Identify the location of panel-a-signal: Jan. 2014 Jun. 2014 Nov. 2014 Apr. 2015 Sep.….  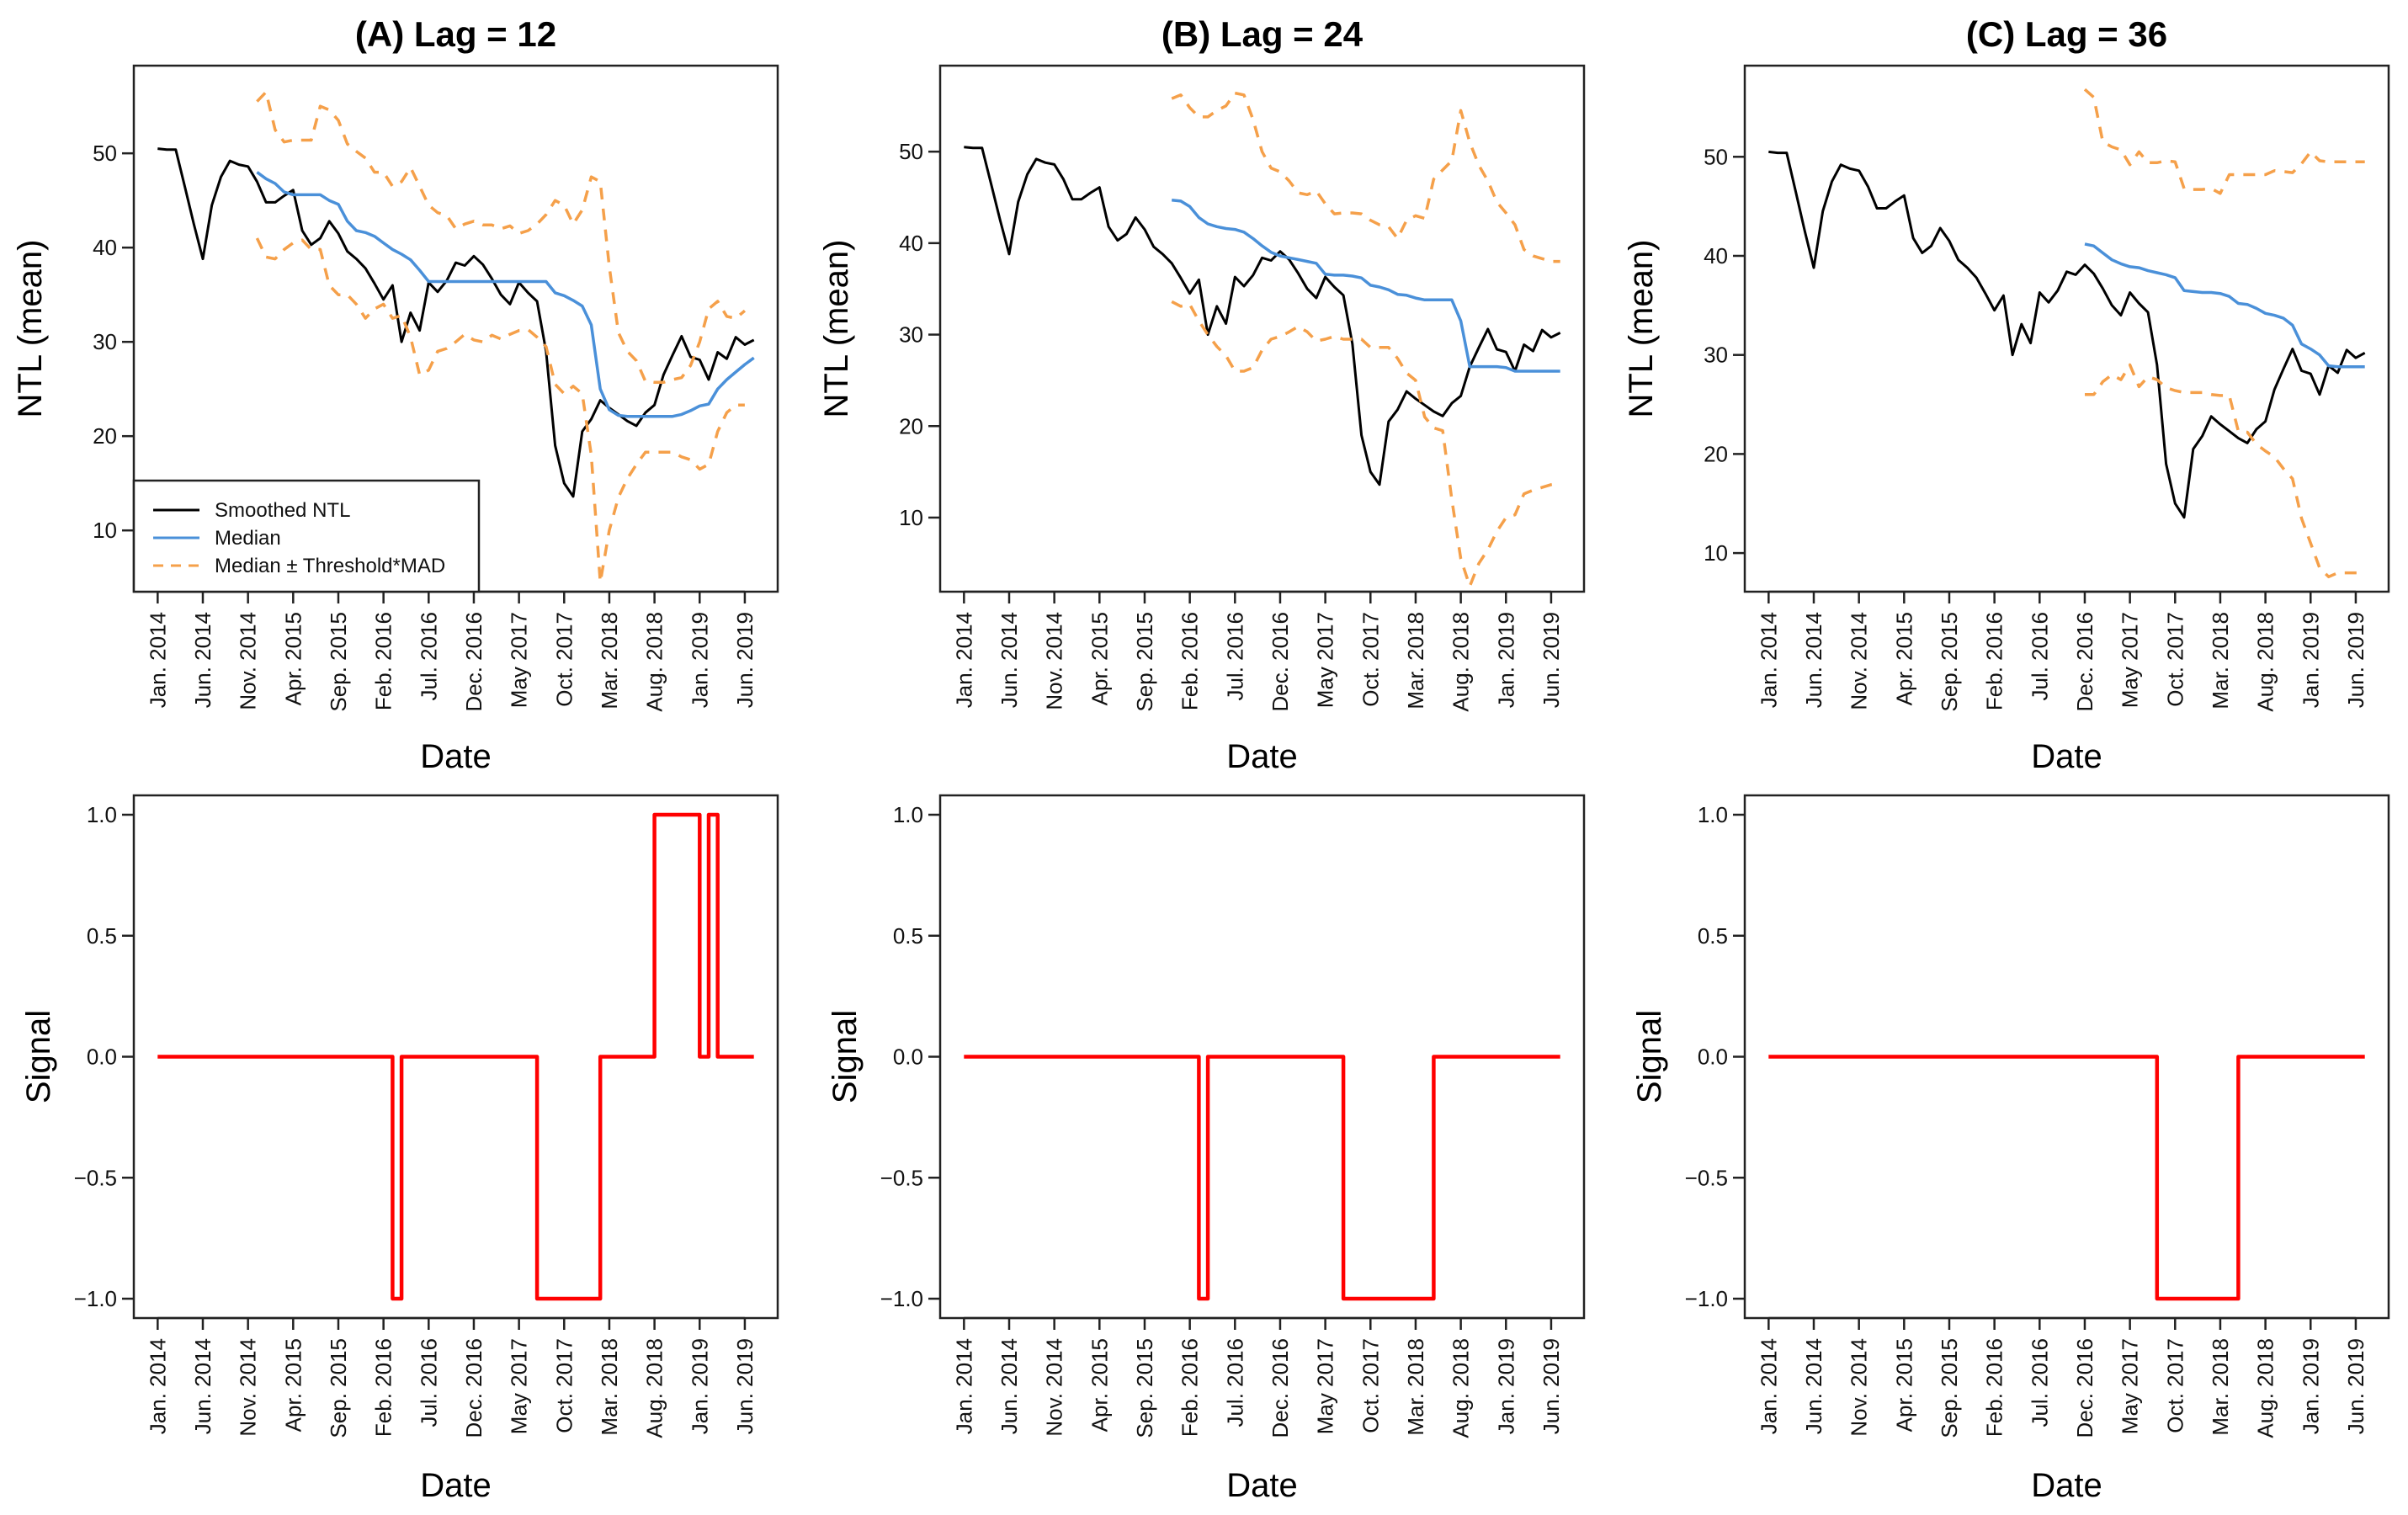
(399, 1149).